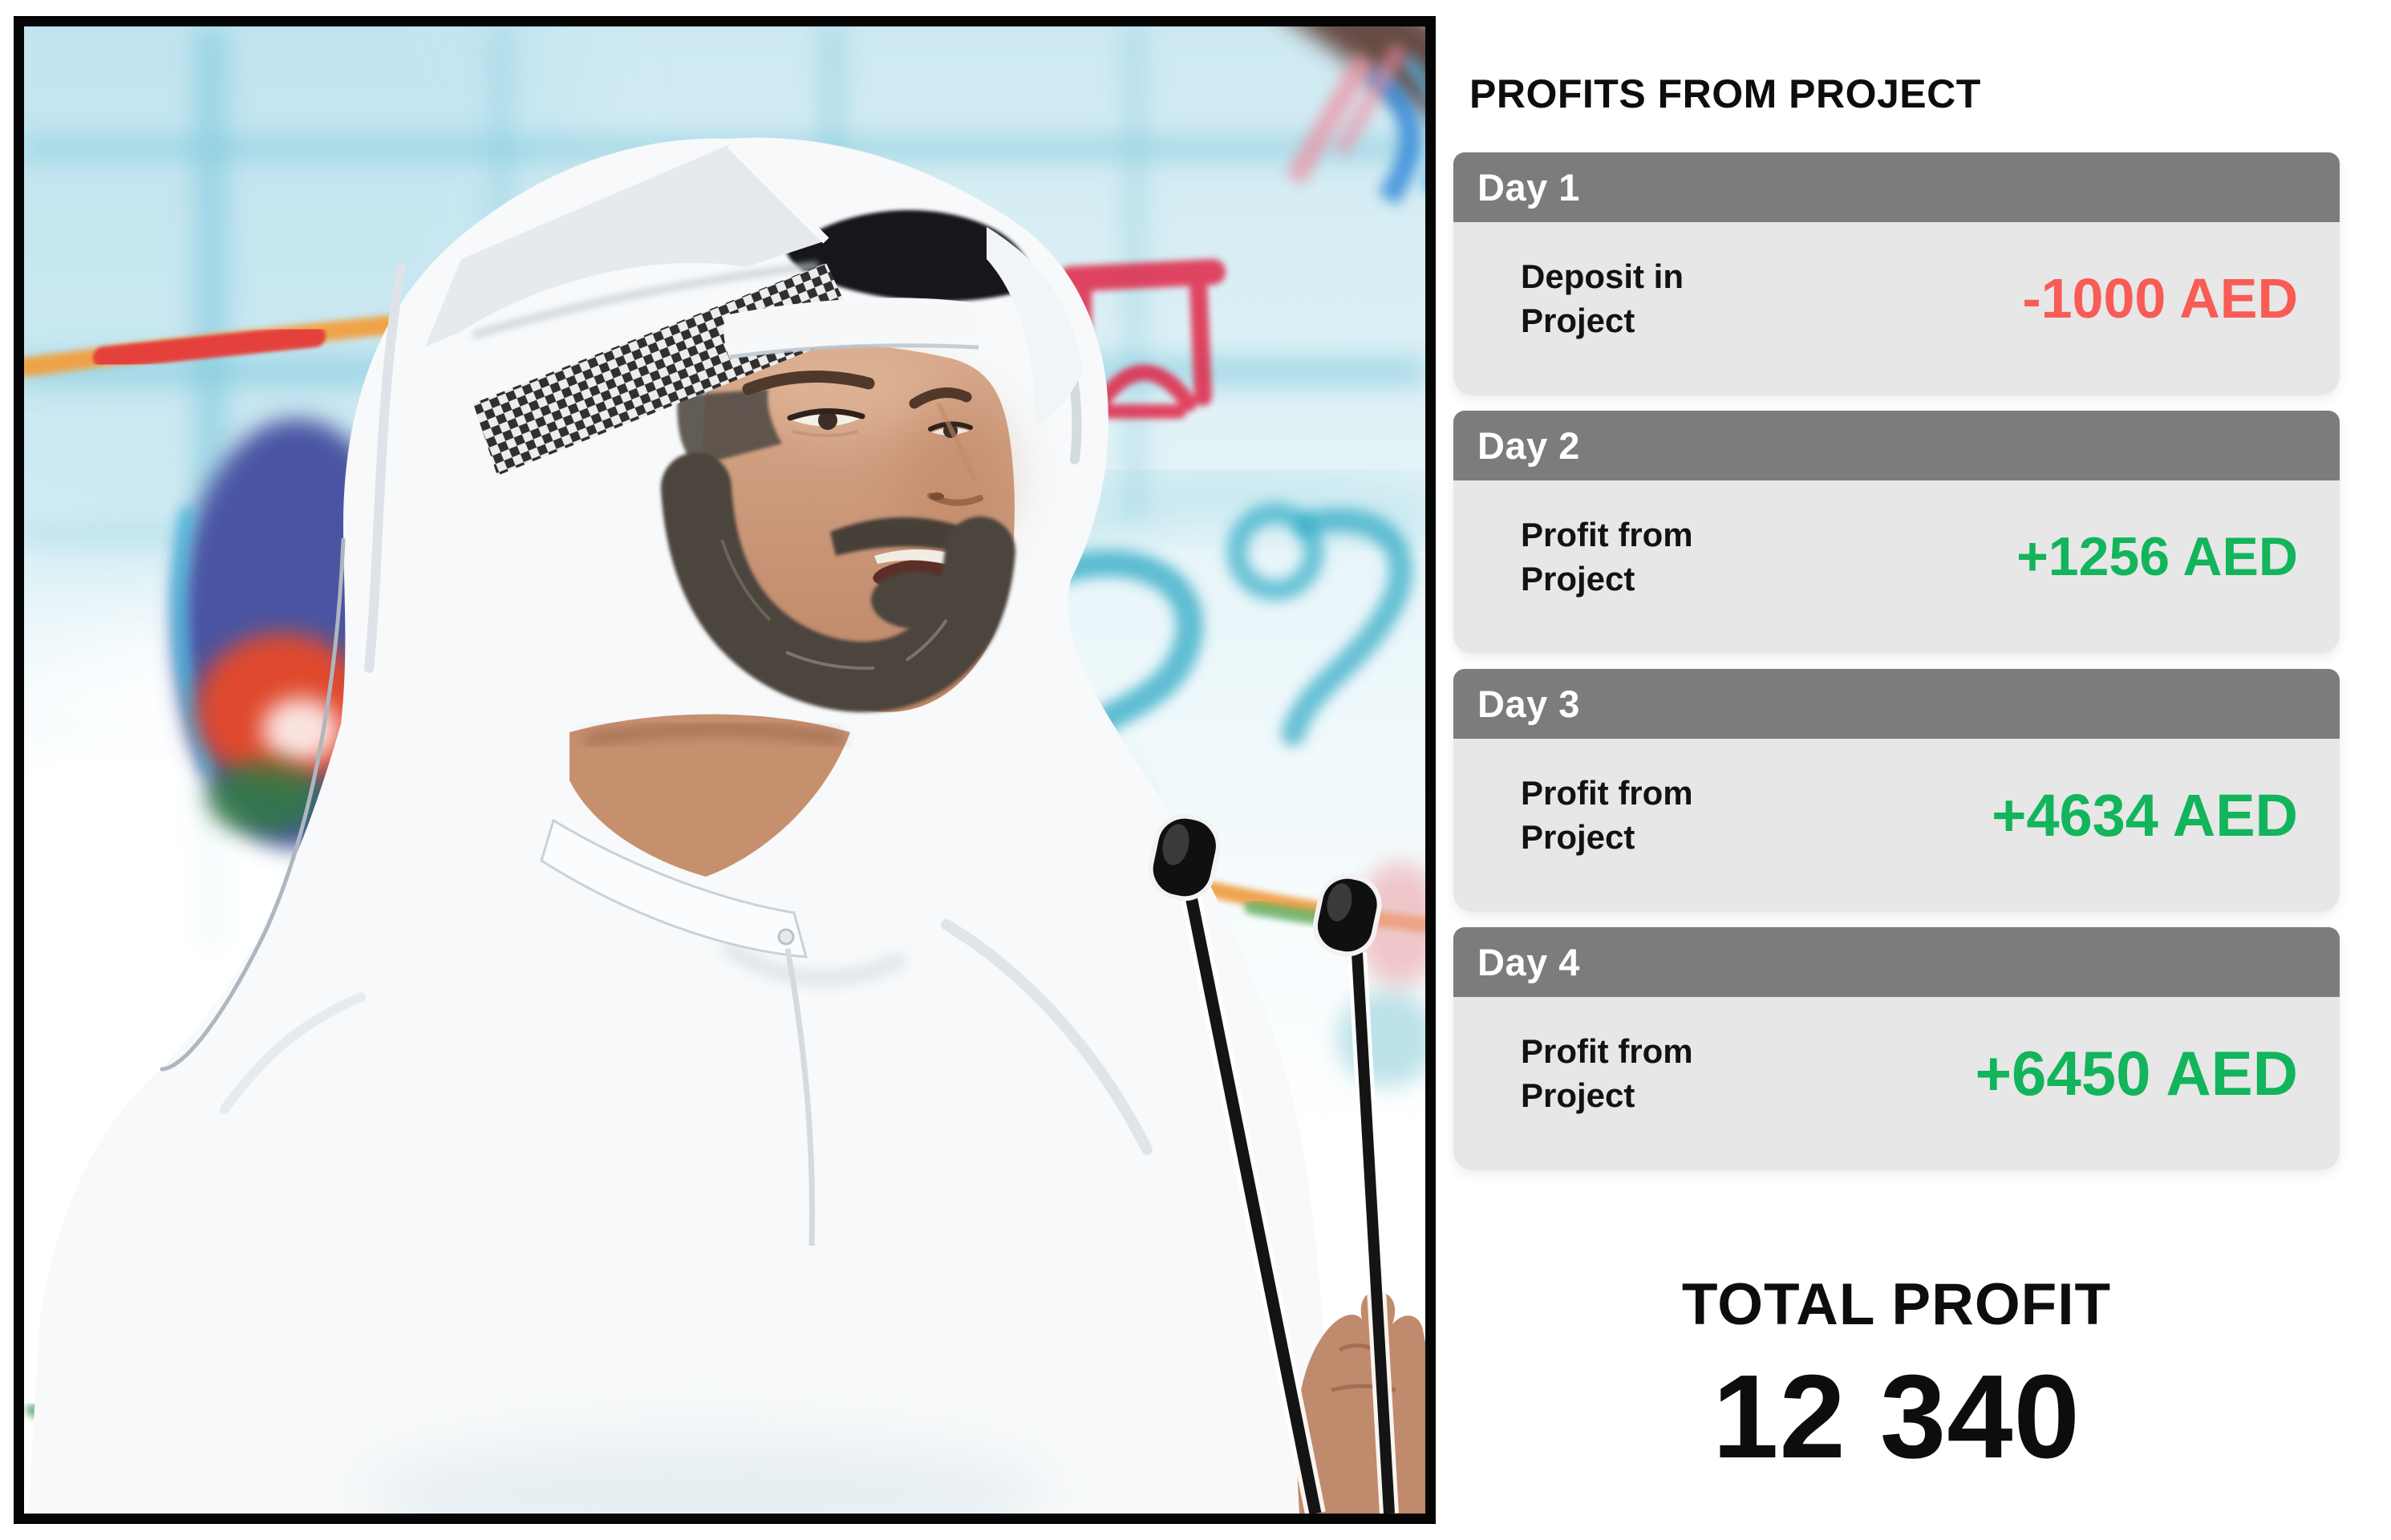 This screenshot has height=1540, width=2391. What do you see at coordinates (838, 582) in the screenshot?
I see `beard` at bounding box center [838, 582].